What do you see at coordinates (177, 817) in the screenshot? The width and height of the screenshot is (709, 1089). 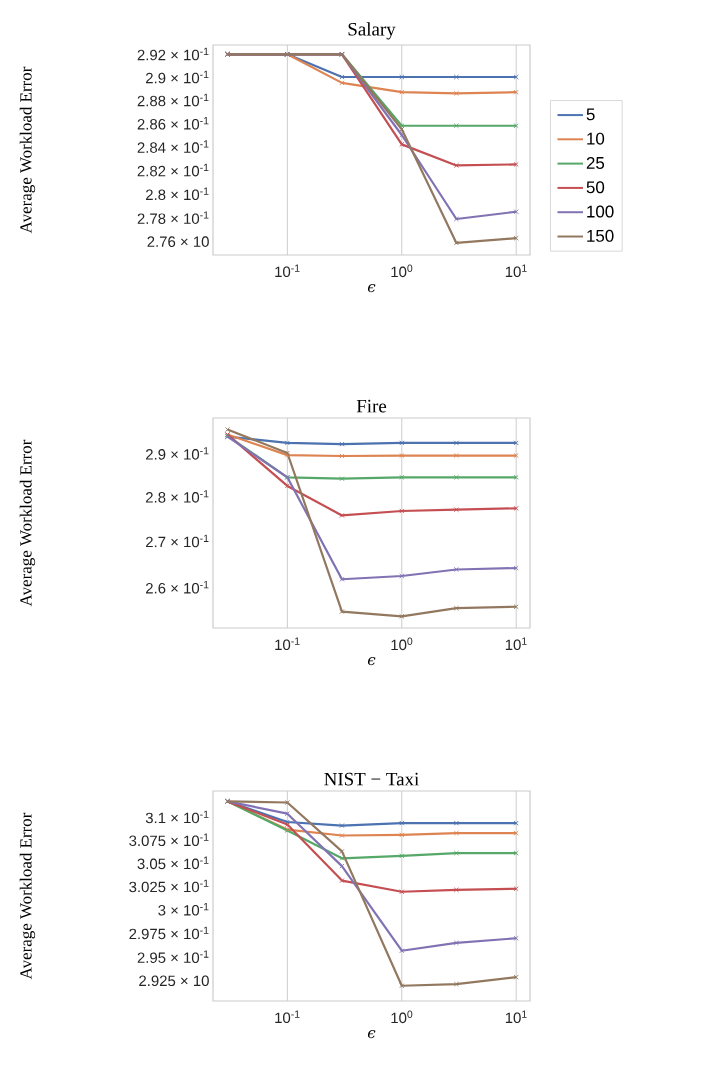 I see `y-tick-label: 3.1 × 10$^{-1}$` at bounding box center [177, 817].